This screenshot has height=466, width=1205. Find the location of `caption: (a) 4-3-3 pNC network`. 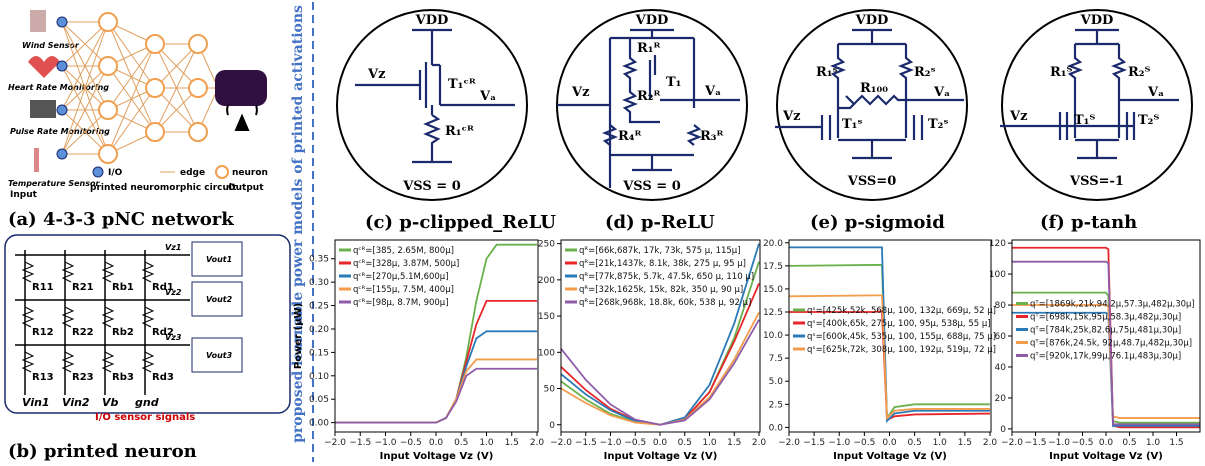

caption: (a) 4-3-3 pNC network is located at coordinates (121, 219).